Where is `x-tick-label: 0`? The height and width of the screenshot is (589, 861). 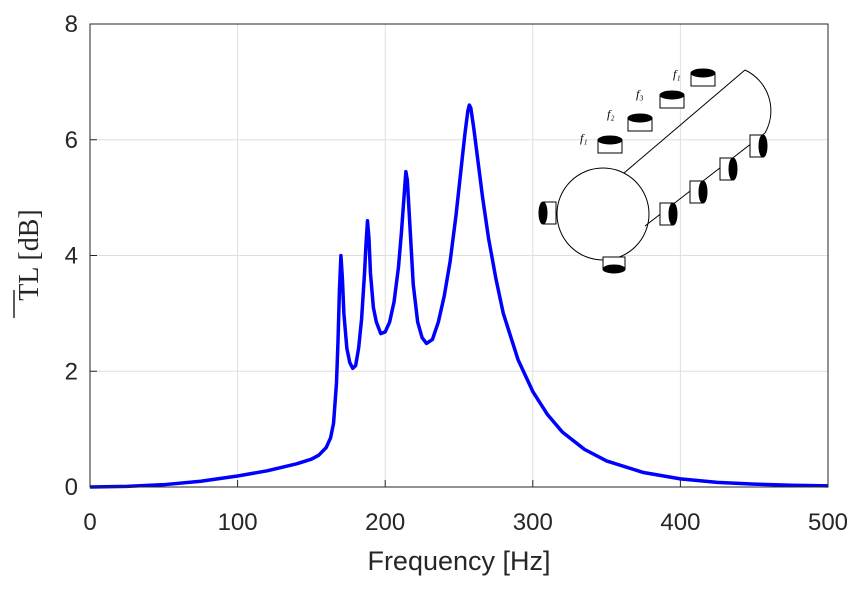 x-tick-label: 0 is located at coordinates (89, 522).